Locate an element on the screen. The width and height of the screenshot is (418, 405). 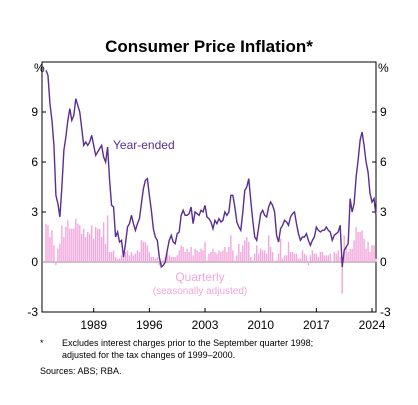
bar-annotation: Quarterly is located at coordinates (199, 277).